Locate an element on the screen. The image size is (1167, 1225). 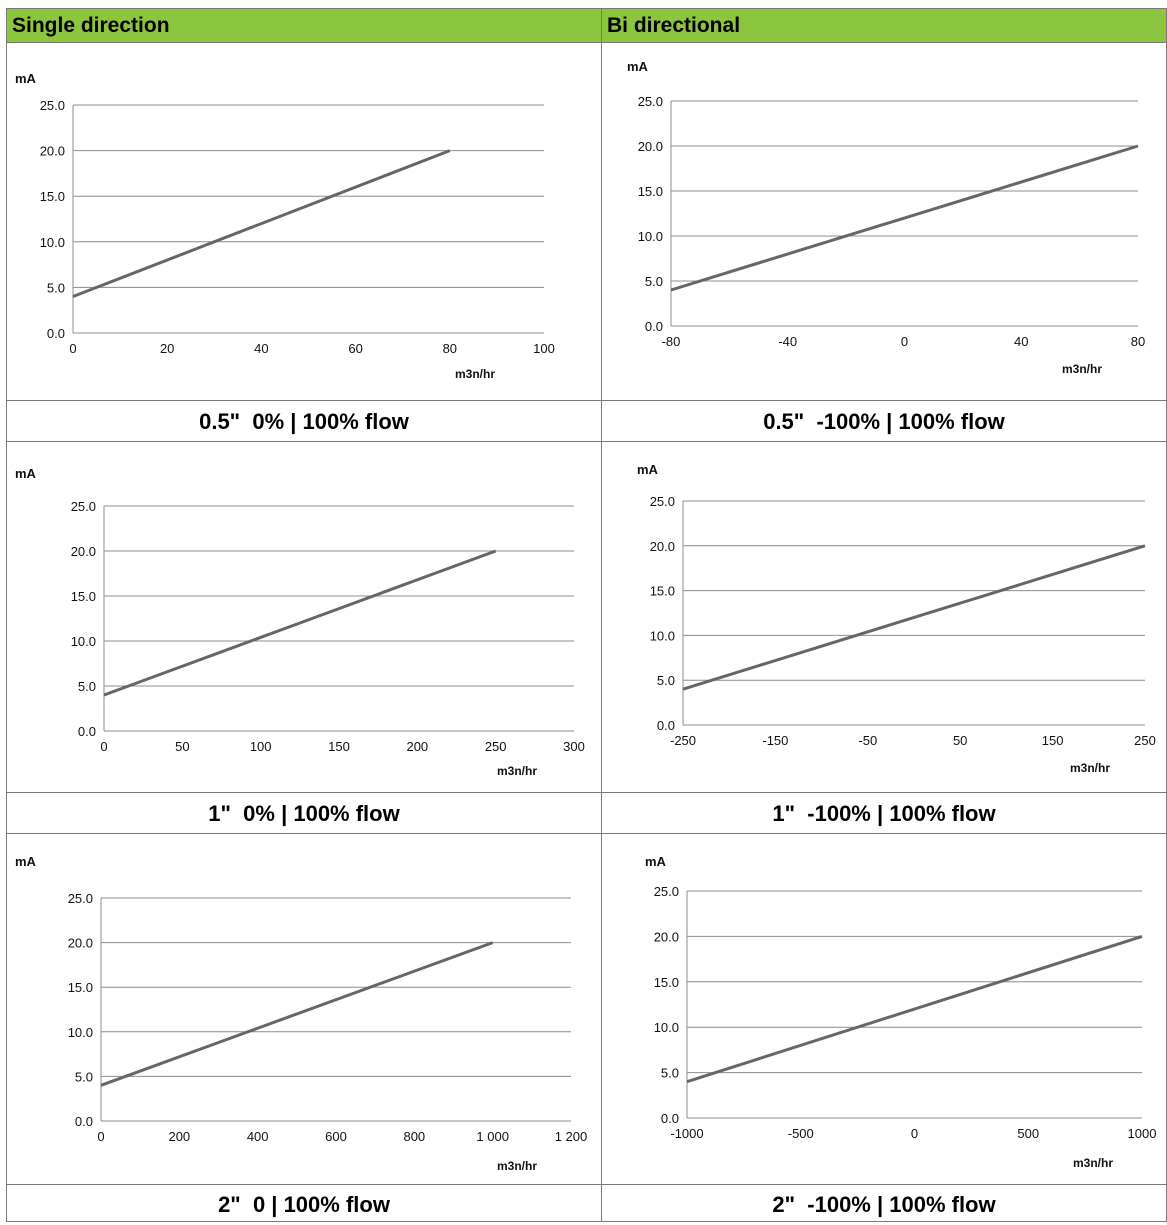
x-tick-label: 800 is located at coordinates (414, 1136).